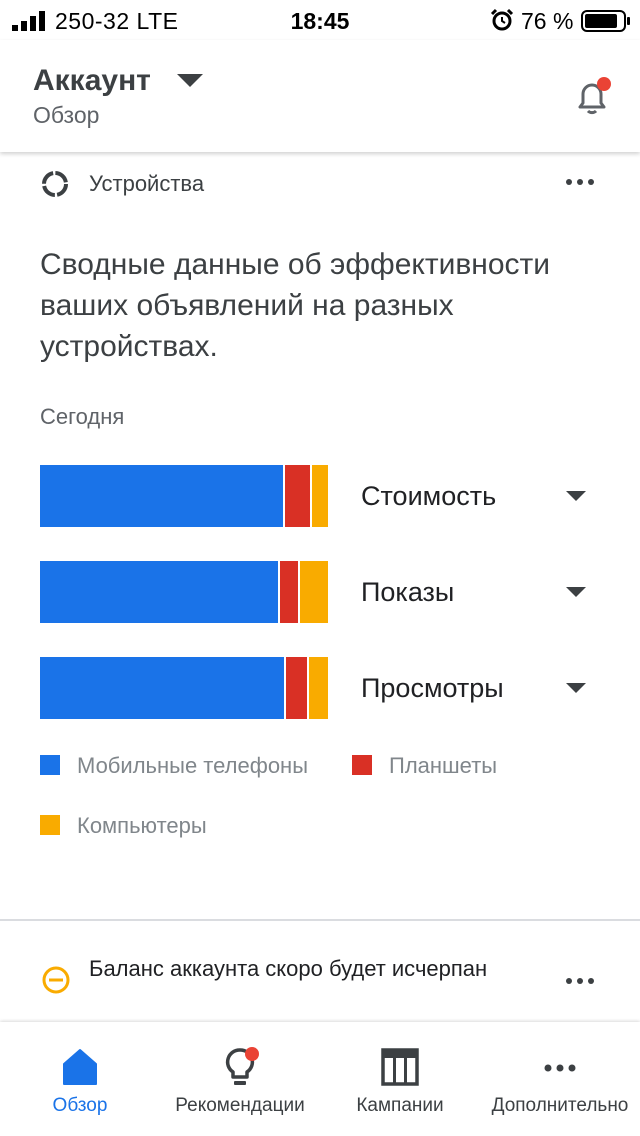 This screenshot has height=1136, width=640. What do you see at coordinates (82, 416) in the screenshot?
I see `period-label: Сегодня` at bounding box center [82, 416].